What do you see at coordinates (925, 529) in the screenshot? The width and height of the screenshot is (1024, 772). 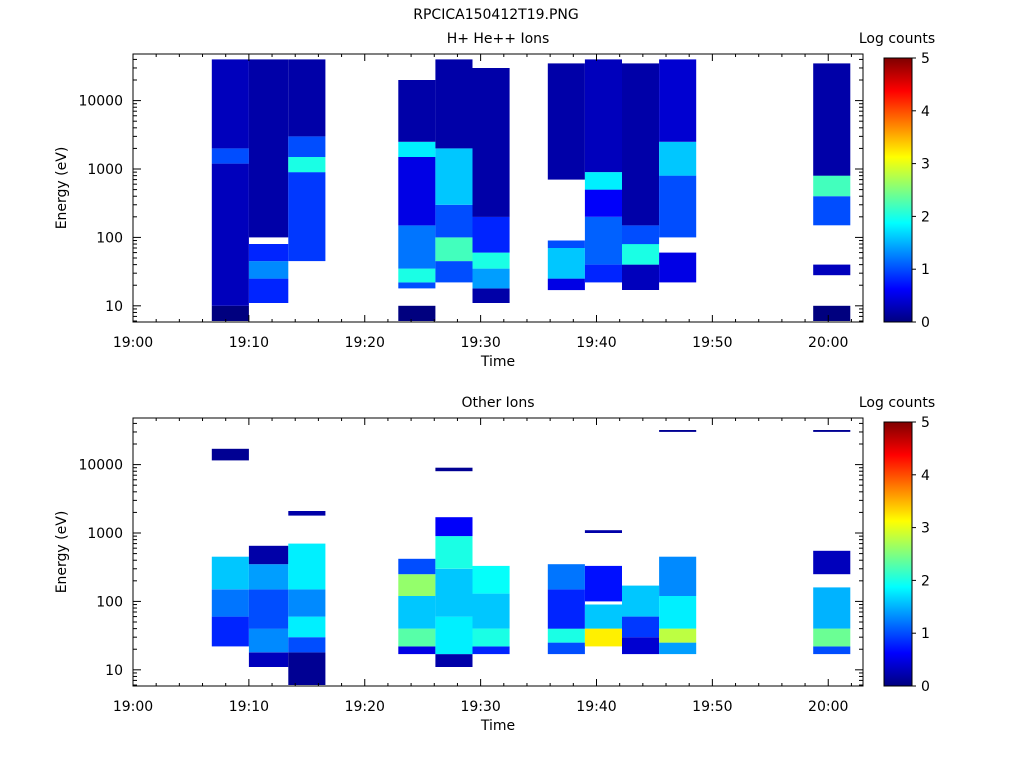 I see `colorbar-tick-label: 3` at bounding box center [925, 529].